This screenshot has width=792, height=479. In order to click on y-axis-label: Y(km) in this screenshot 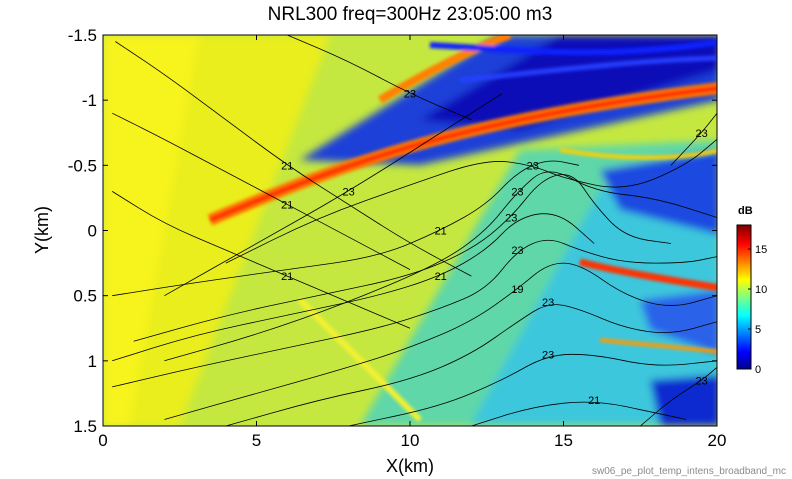, I will do `click(42, 230)`.